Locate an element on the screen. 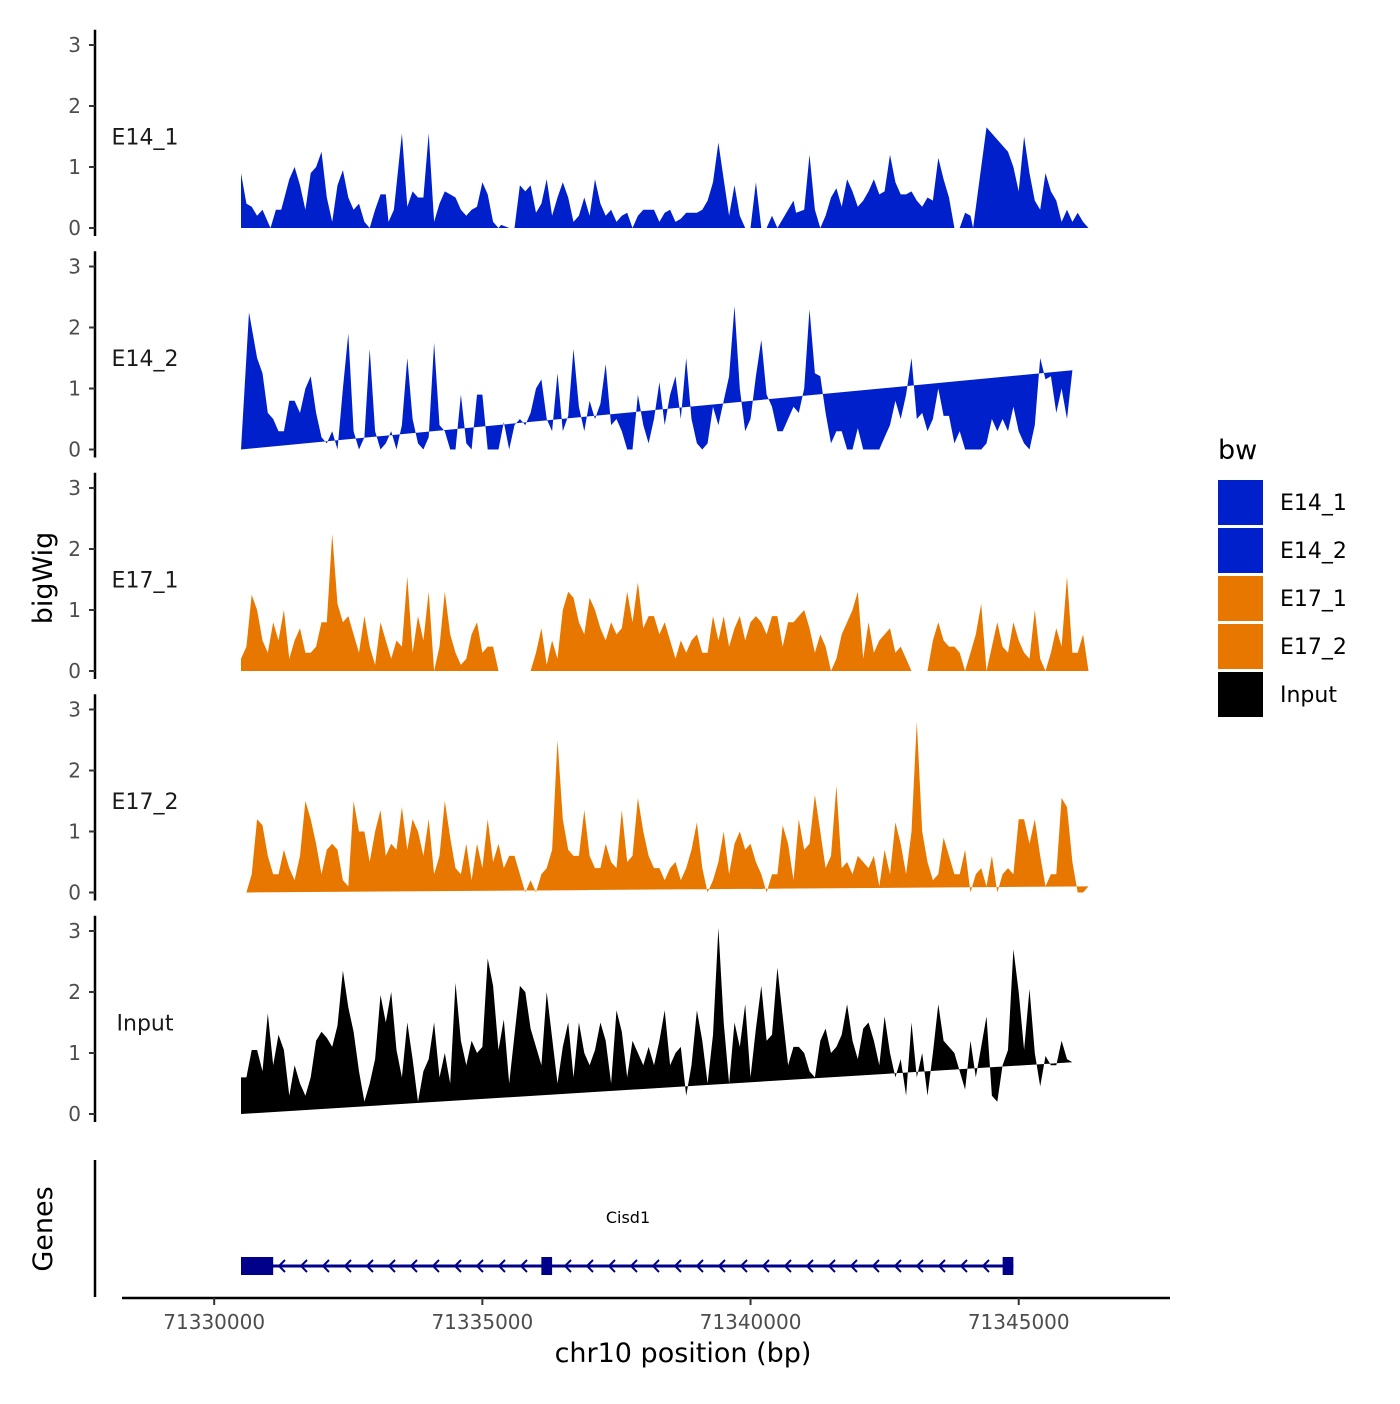 The width and height of the screenshot is (1400, 1404). legend-entry-label: E17_2 is located at coordinates (1313, 647).